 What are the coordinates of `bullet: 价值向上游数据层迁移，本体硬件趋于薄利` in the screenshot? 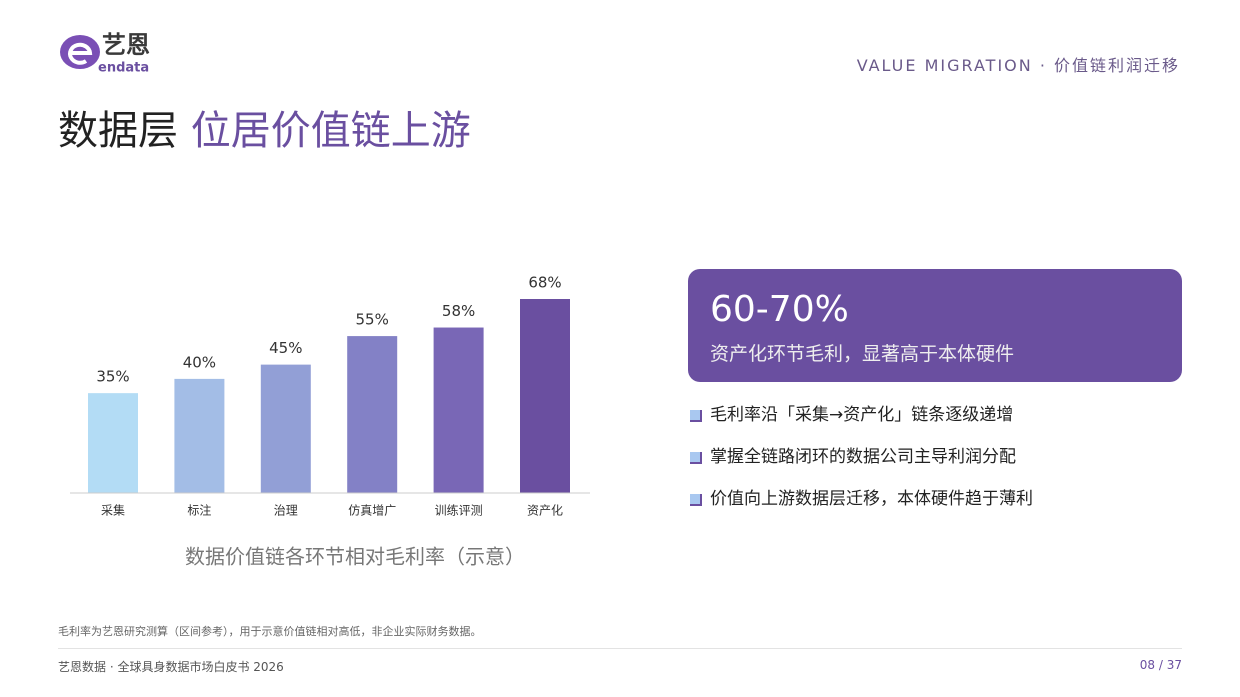 It's located at (861, 496).